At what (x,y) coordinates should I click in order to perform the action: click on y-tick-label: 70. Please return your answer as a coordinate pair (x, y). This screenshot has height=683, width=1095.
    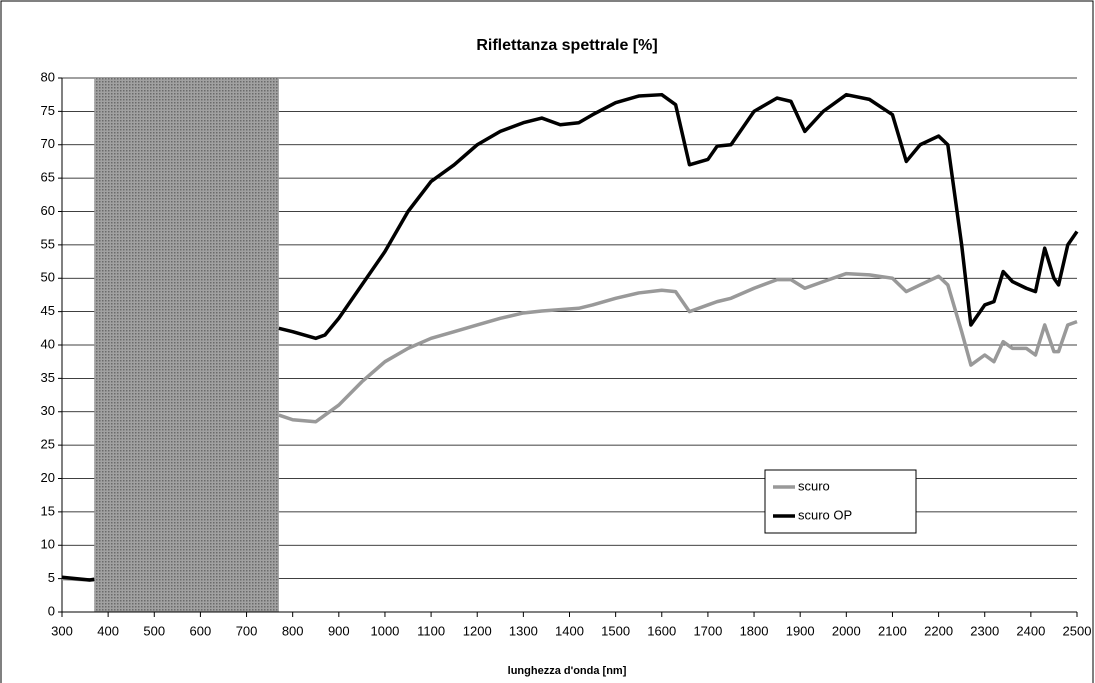
    Looking at the image, I should click on (48, 143).